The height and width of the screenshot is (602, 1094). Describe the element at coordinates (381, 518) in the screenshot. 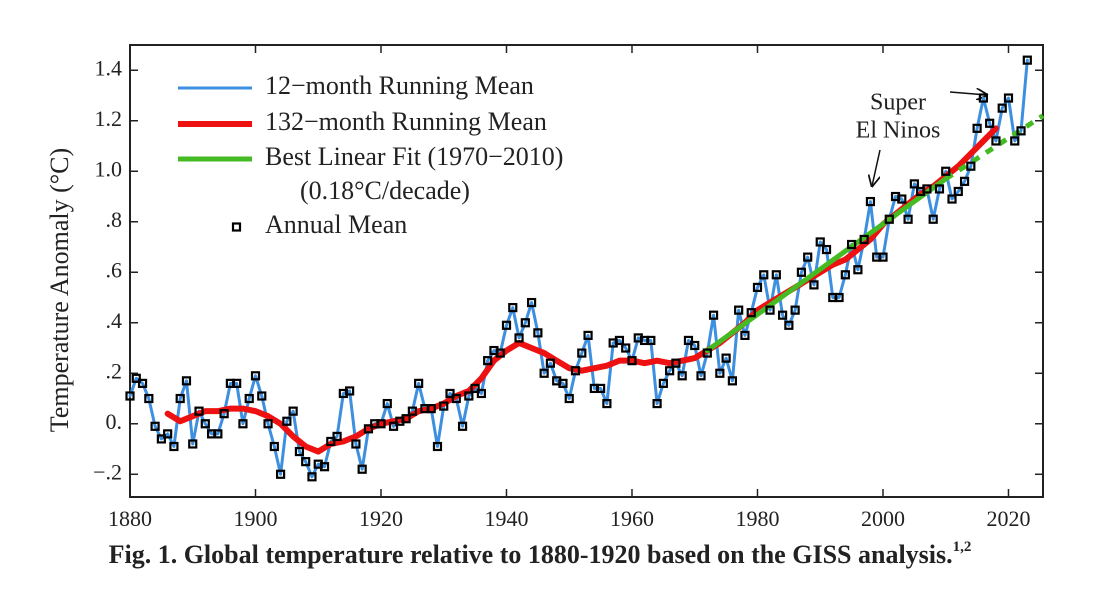

I see `x-tick-label: 1920` at that location.